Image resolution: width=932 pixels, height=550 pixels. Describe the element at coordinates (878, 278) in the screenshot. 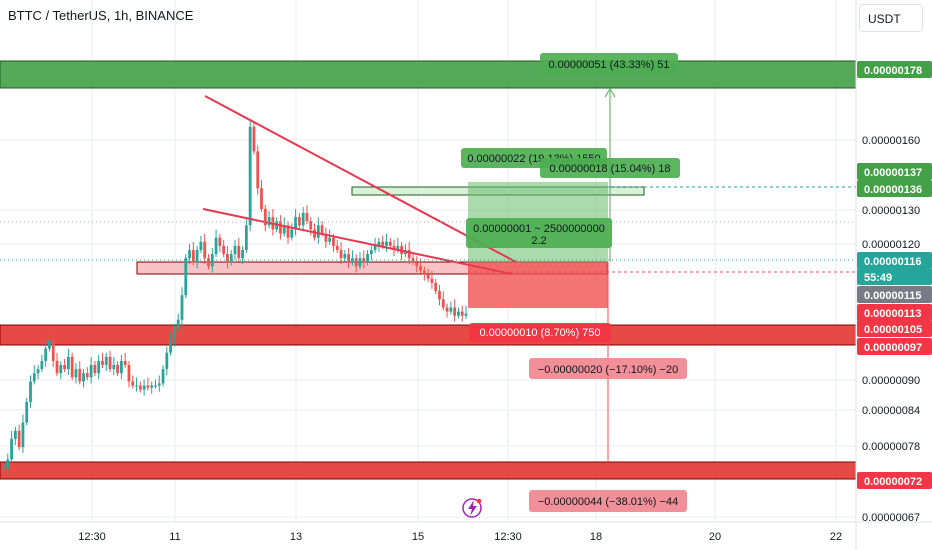

I see `price-axis-badge-label: 55:49` at that location.